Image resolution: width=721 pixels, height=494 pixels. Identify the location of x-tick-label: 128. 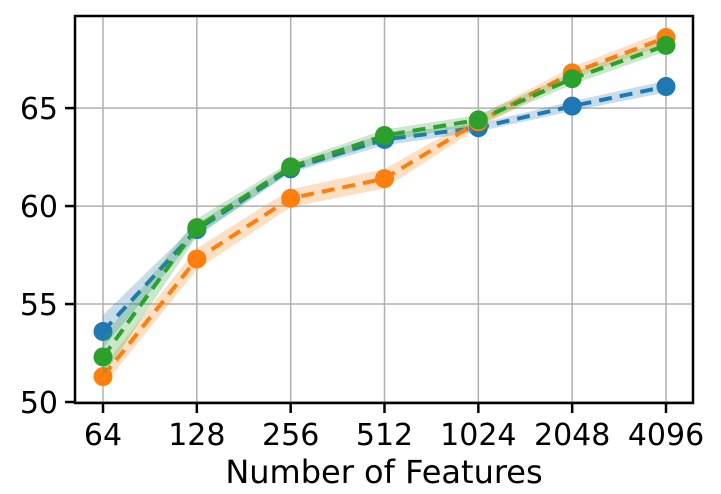
(196, 435).